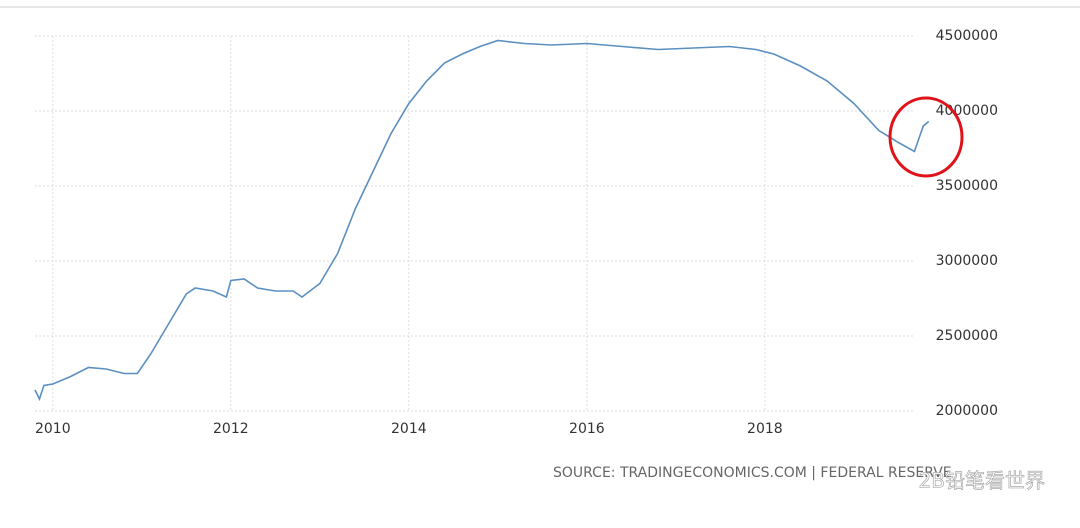 The image size is (1080, 528). What do you see at coordinates (409, 429) in the screenshot?
I see `x-tick-label: 2014` at bounding box center [409, 429].